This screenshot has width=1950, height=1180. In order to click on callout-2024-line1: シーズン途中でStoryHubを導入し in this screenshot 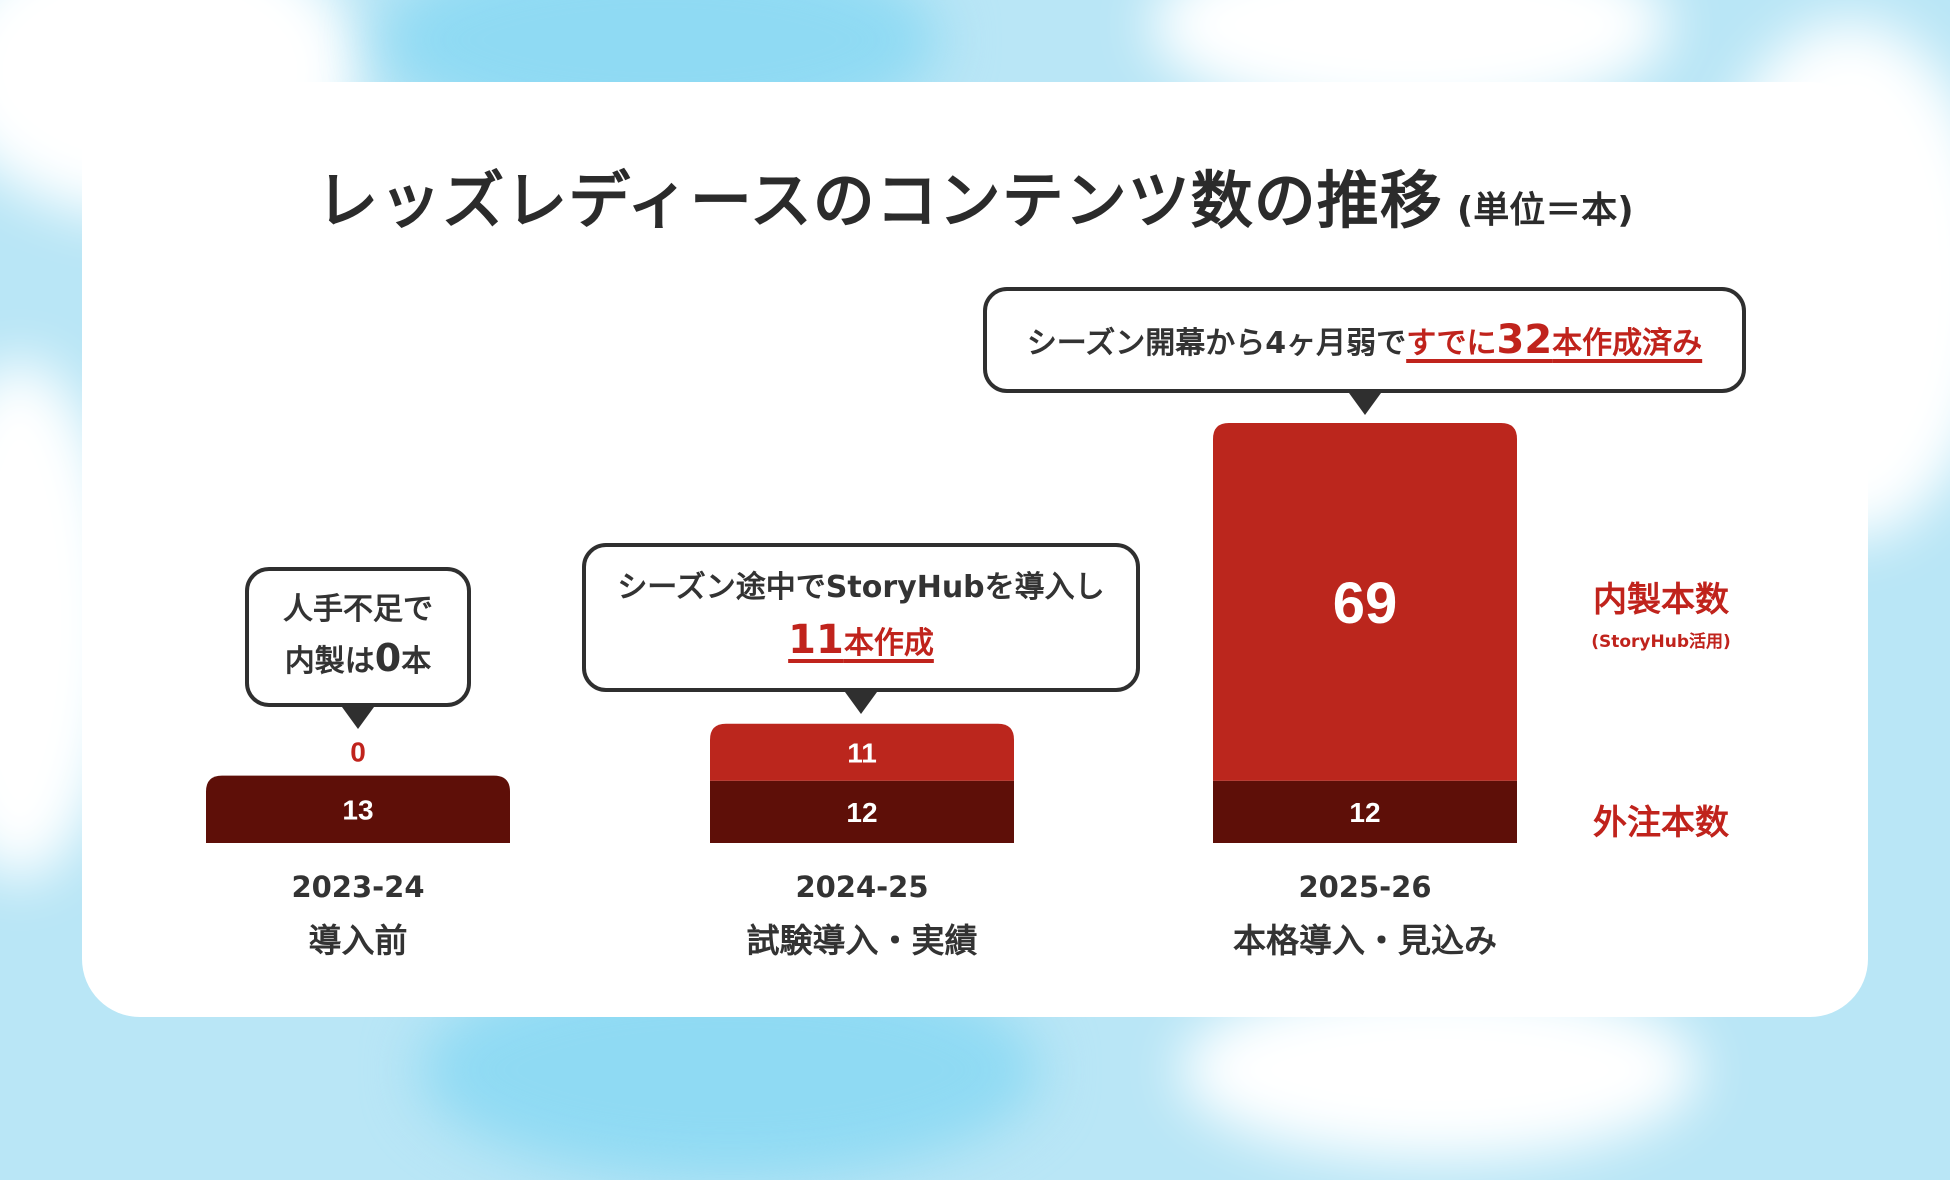, I will do `click(861, 587)`.